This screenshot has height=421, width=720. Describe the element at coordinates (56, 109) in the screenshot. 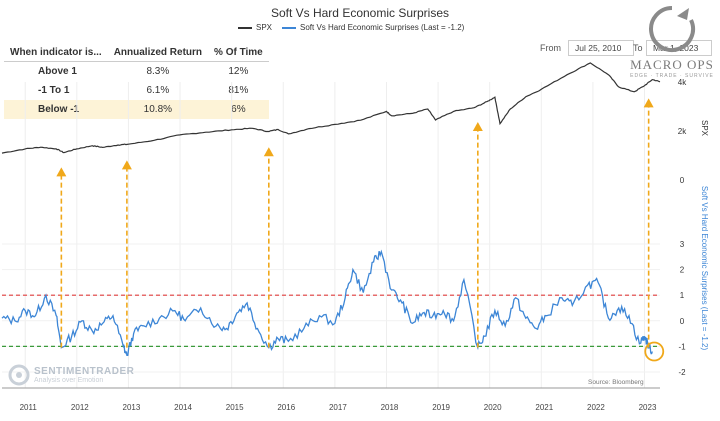

I see `table-cell: Below -1` at that location.